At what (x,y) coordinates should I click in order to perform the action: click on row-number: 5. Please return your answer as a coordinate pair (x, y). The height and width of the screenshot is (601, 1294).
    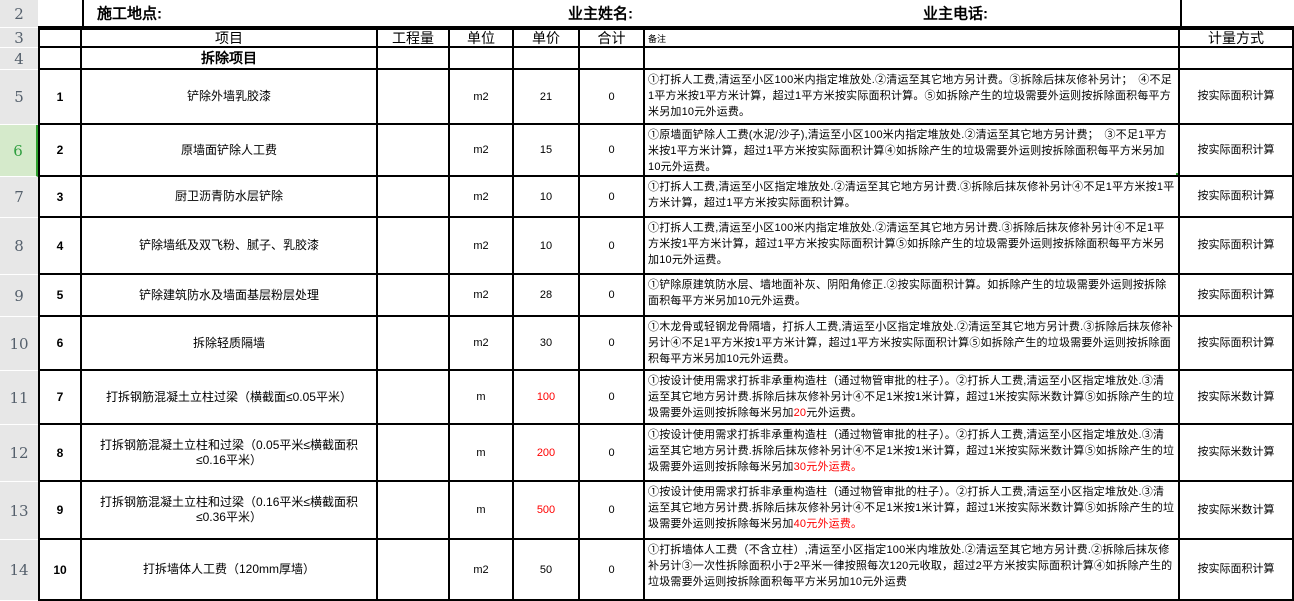
    Looking at the image, I should click on (19, 97).